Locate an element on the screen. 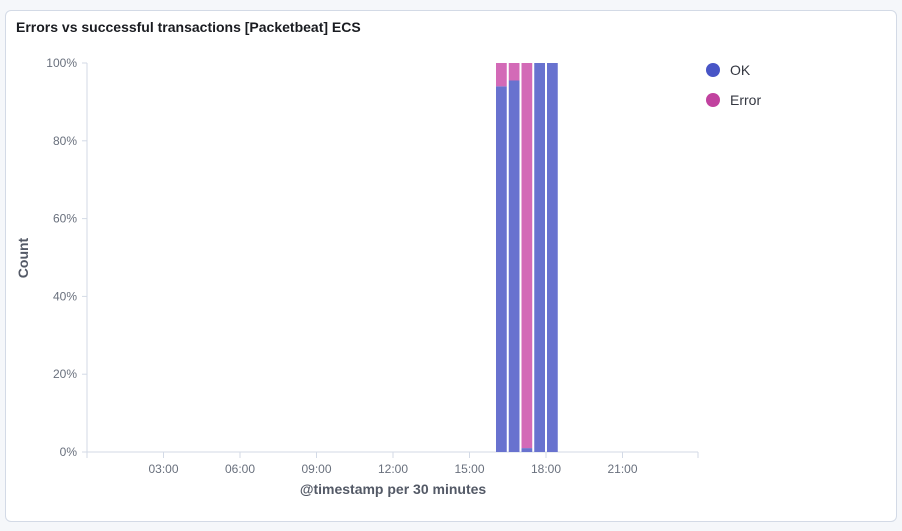  legend: OK Error is located at coordinates (733, 85).